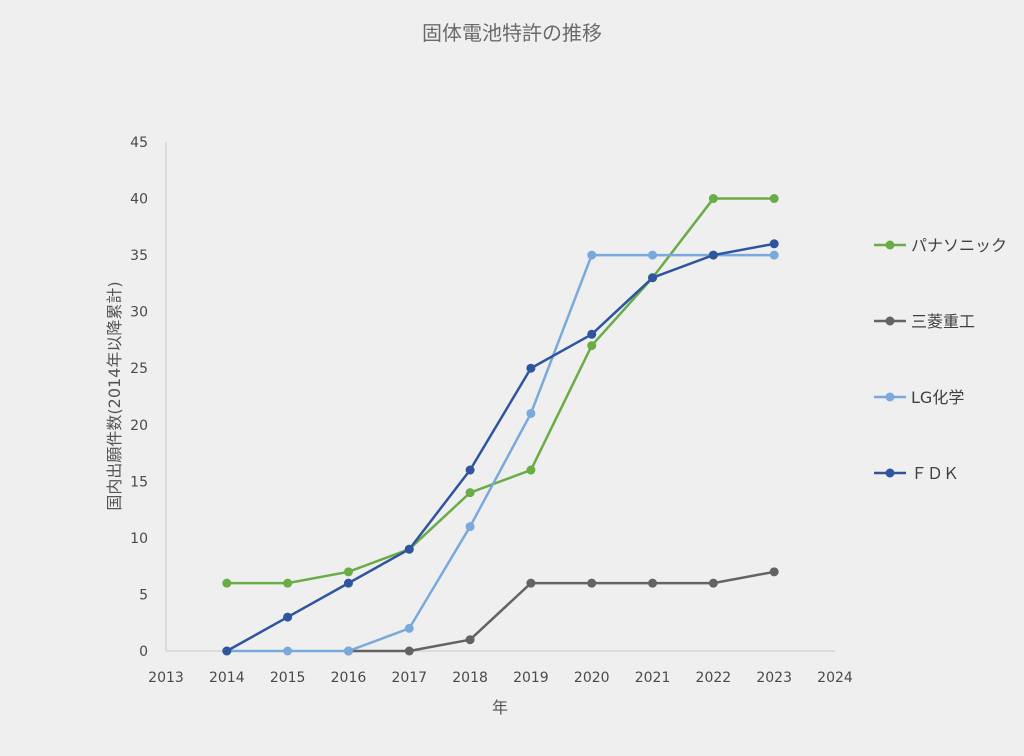 The width and height of the screenshot is (1024, 756). I want to click on y-tick-label: 15, so click(139, 482).